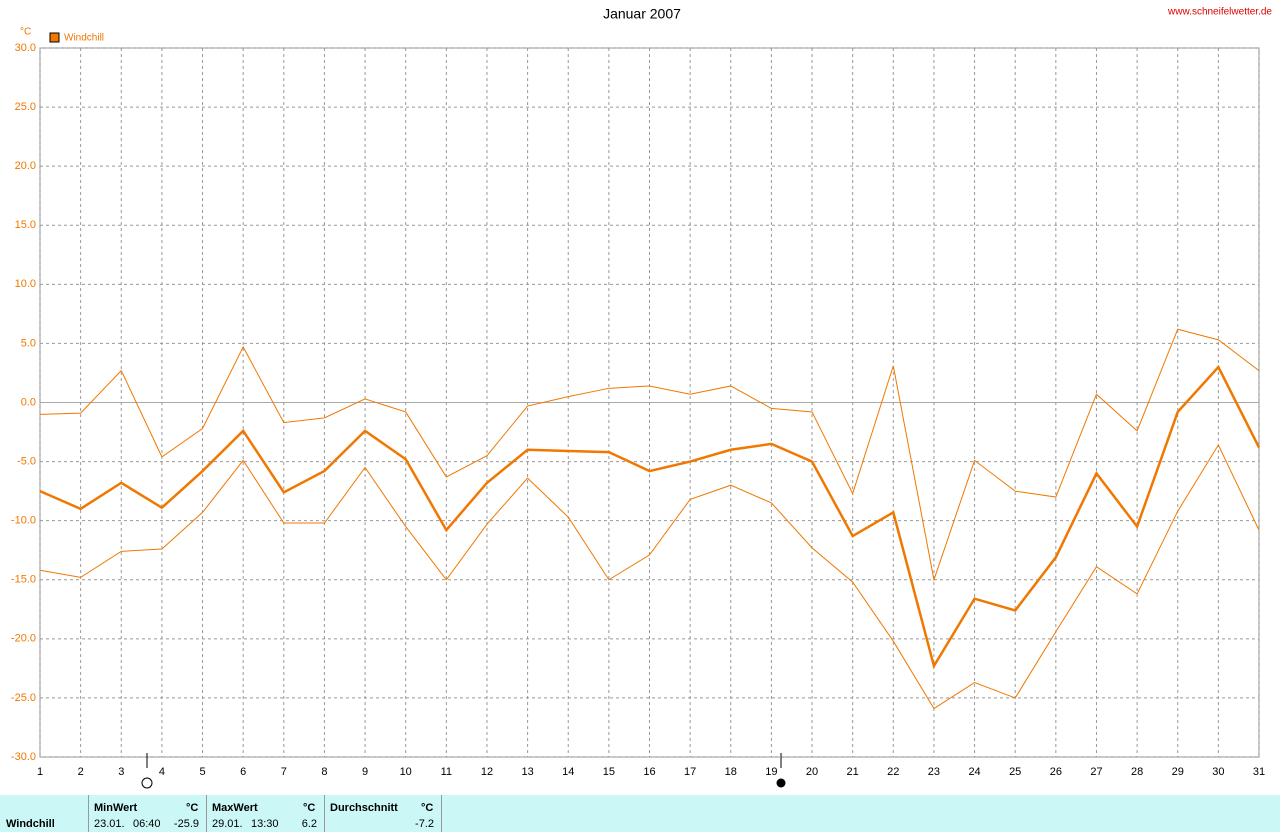 This screenshot has height=832, width=1280. Describe the element at coordinates (30, 824) in the screenshot. I see `row-label: Windchill` at that location.